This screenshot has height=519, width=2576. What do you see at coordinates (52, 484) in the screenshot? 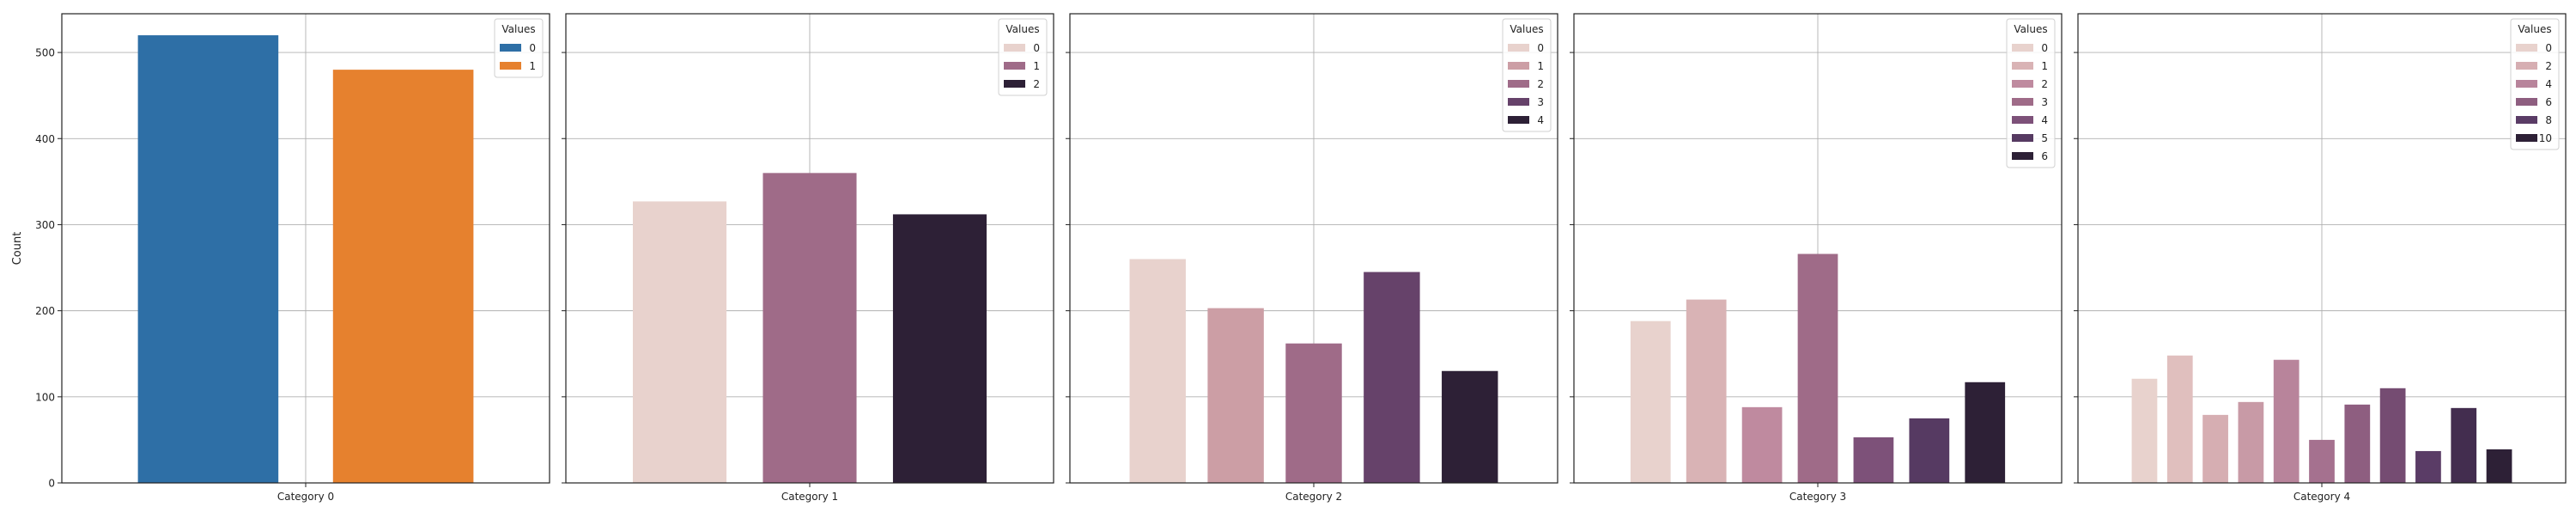
I see `y-tick-label: 0` at bounding box center [52, 484].